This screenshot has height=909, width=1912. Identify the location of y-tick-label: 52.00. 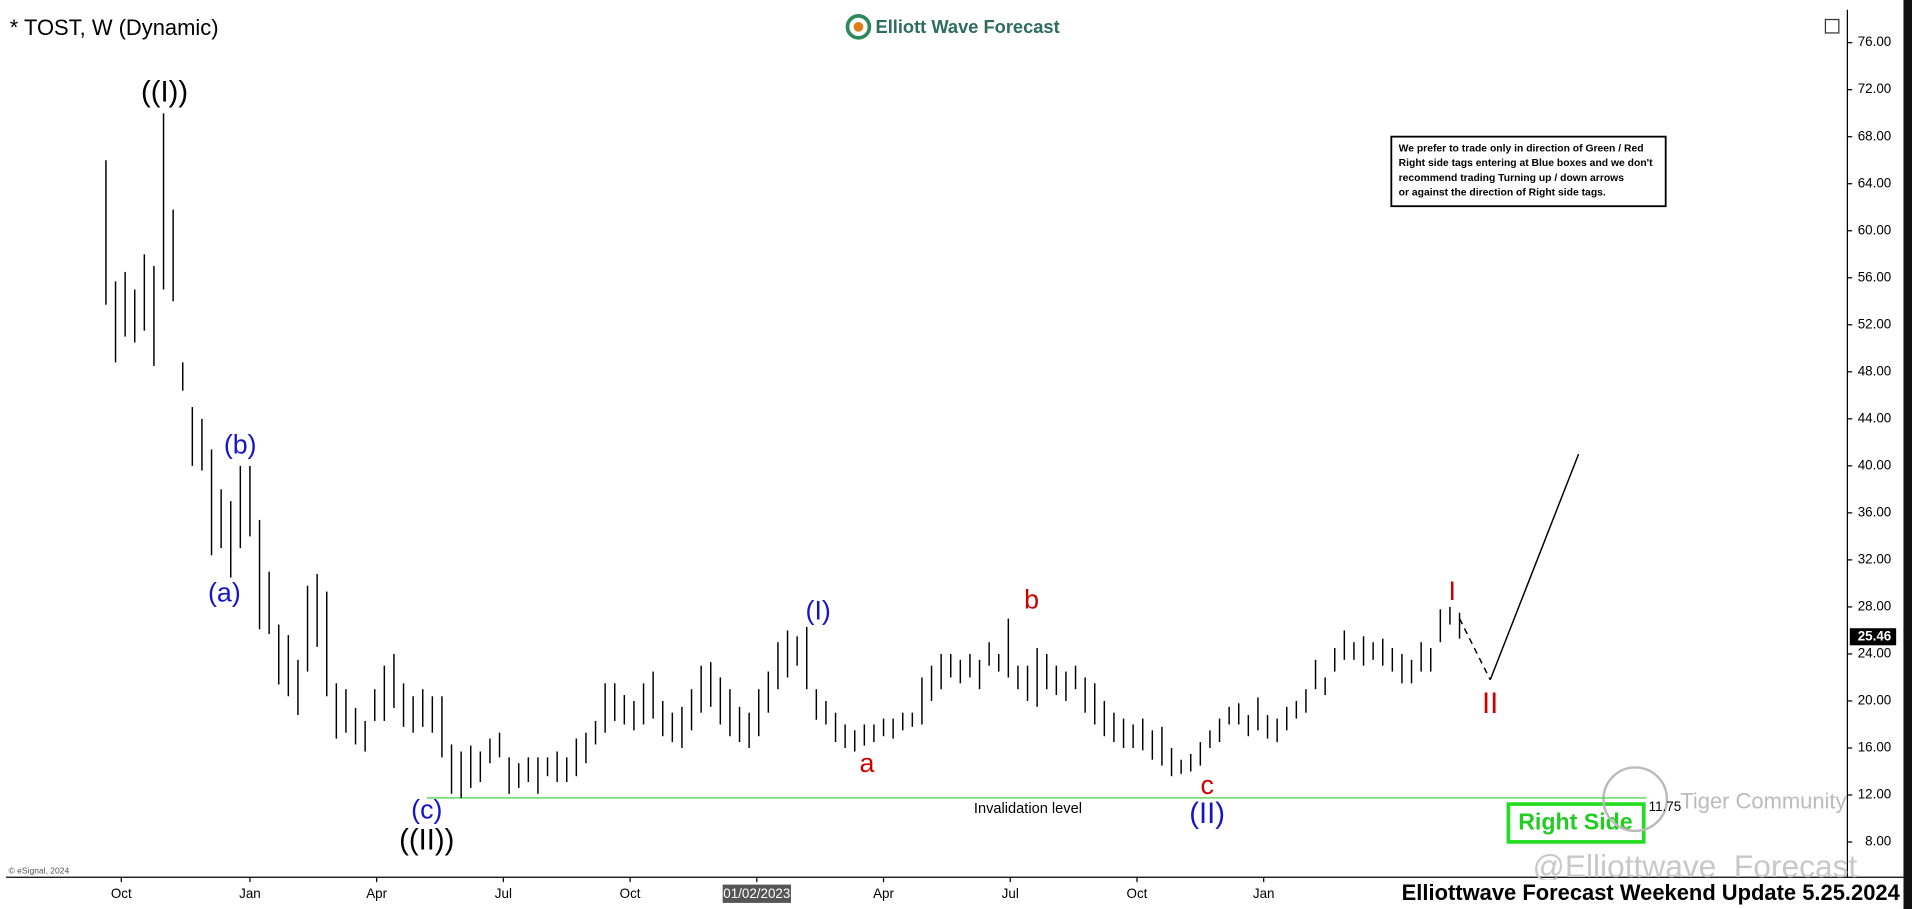
(1875, 323).